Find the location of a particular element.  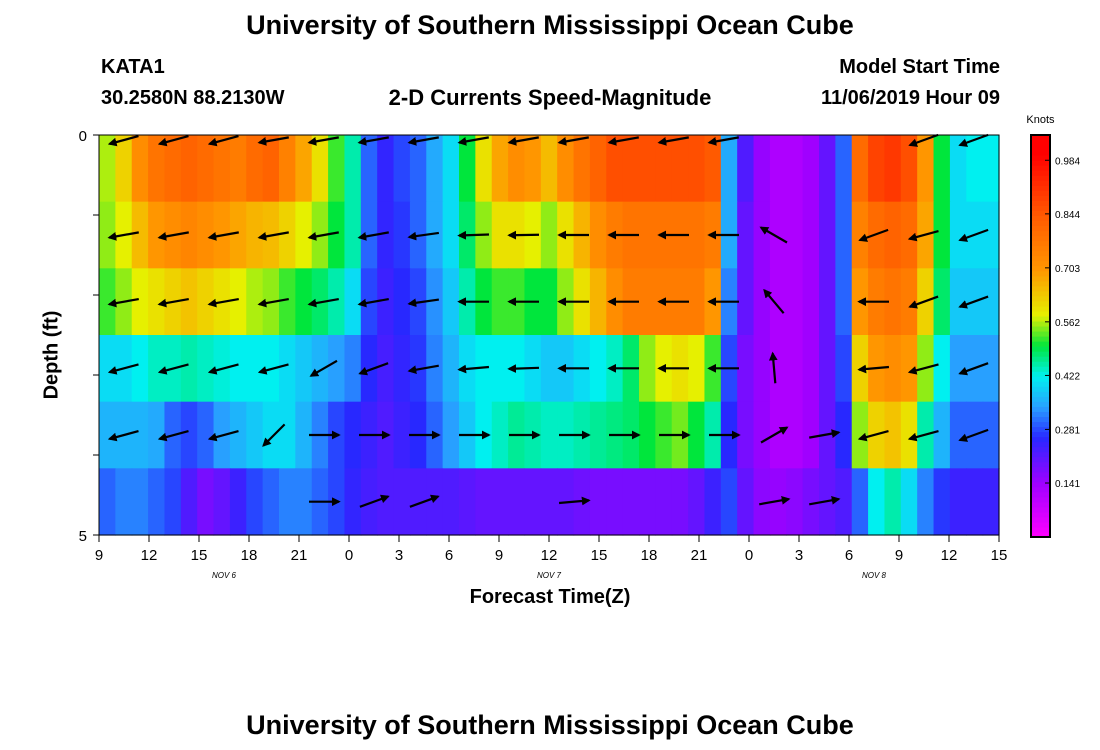

x-tick-label: 18 is located at coordinates (249, 555).